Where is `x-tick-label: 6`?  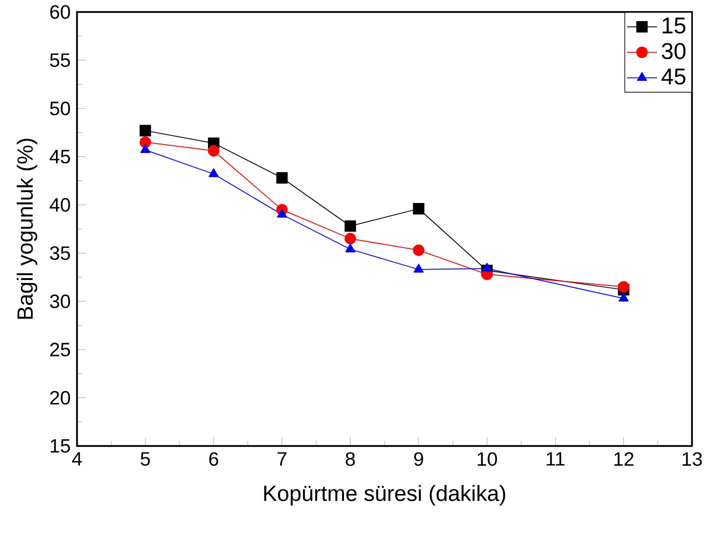
x-tick-label: 6 is located at coordinates (213, 459).